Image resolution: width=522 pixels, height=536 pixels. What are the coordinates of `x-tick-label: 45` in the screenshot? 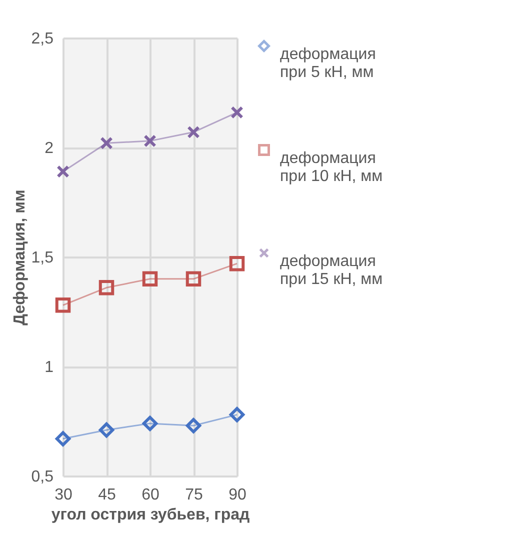 It's located at (107, 495).